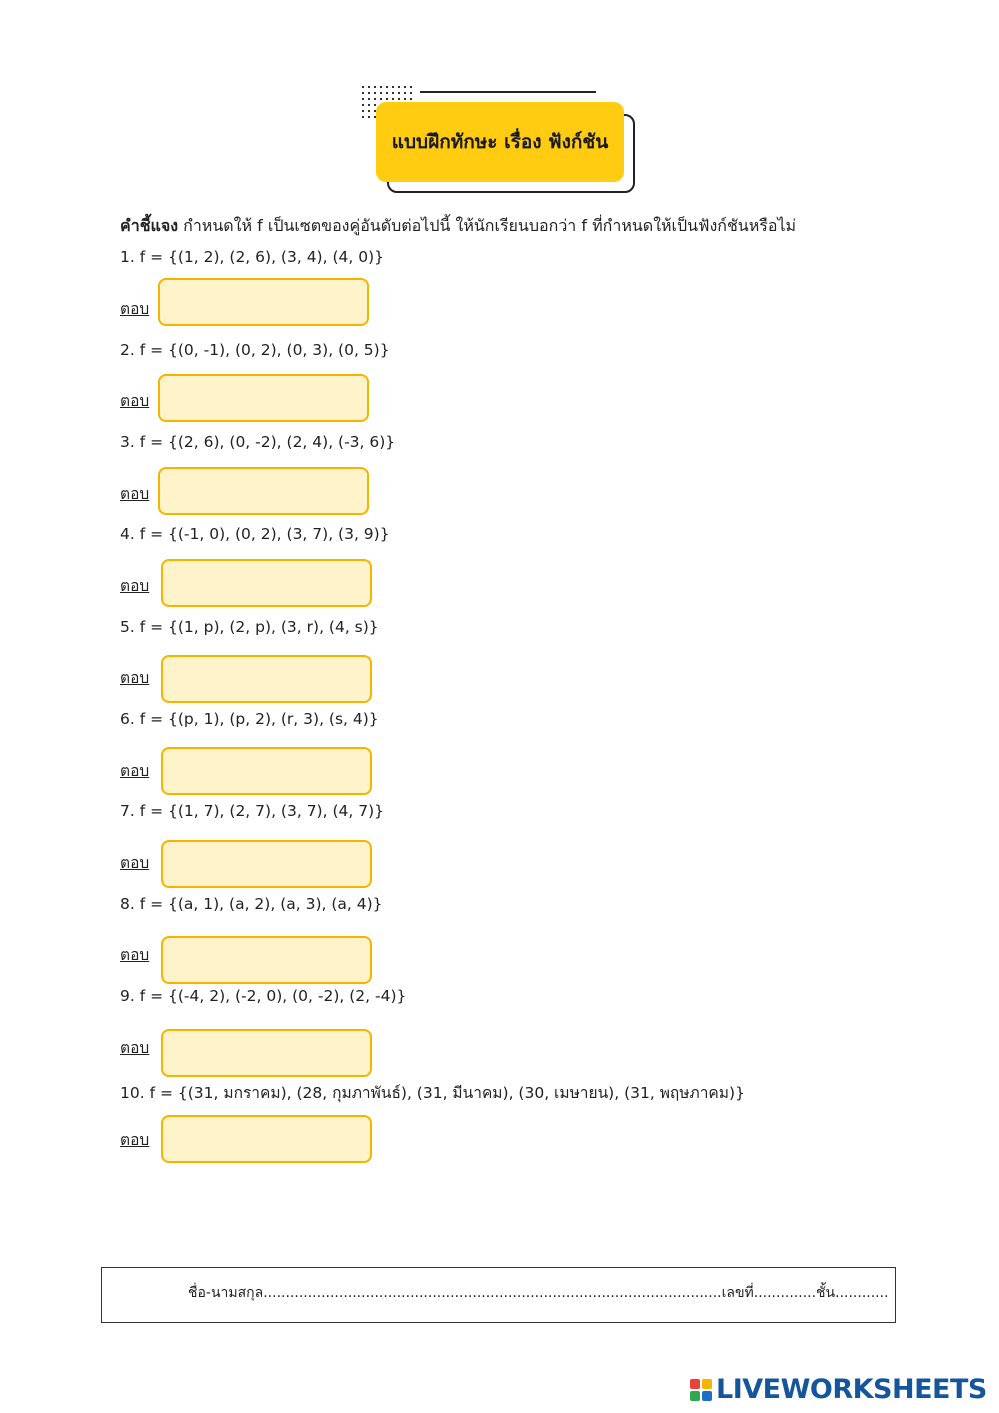  What do you see at coordinates (135, 494) in the screenshot?
I see `answer-label-3: ตอบ` at bounding box center [135, 494].